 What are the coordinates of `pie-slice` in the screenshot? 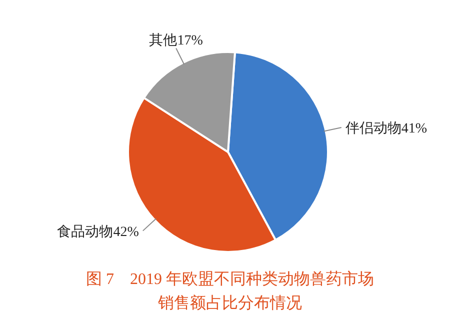 It's located at (278, 146).